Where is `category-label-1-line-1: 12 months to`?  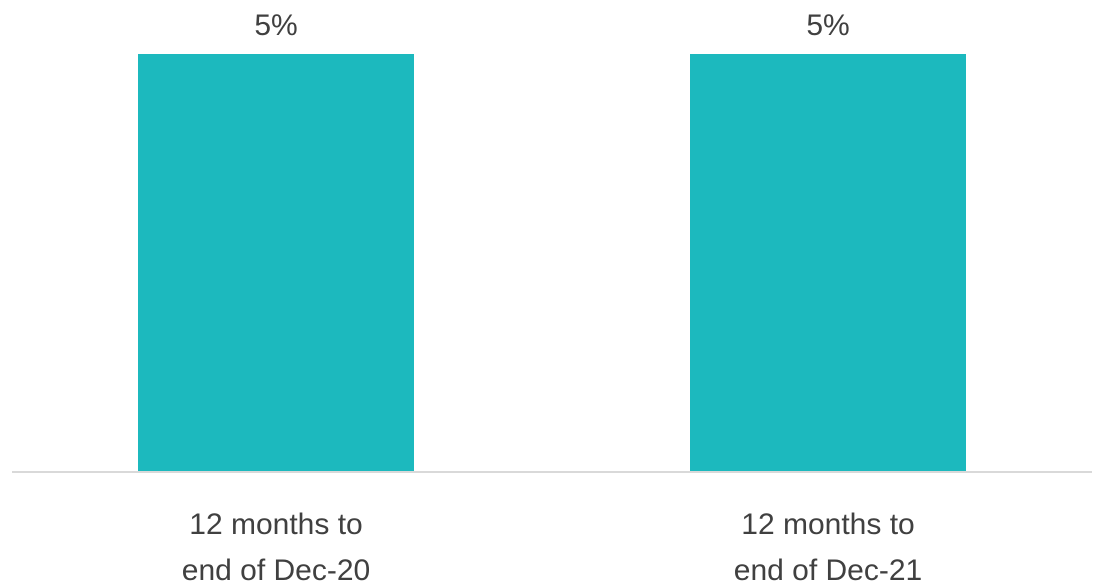 category-label-1-line-1: 12 months to is located at coordinates (275, 524).